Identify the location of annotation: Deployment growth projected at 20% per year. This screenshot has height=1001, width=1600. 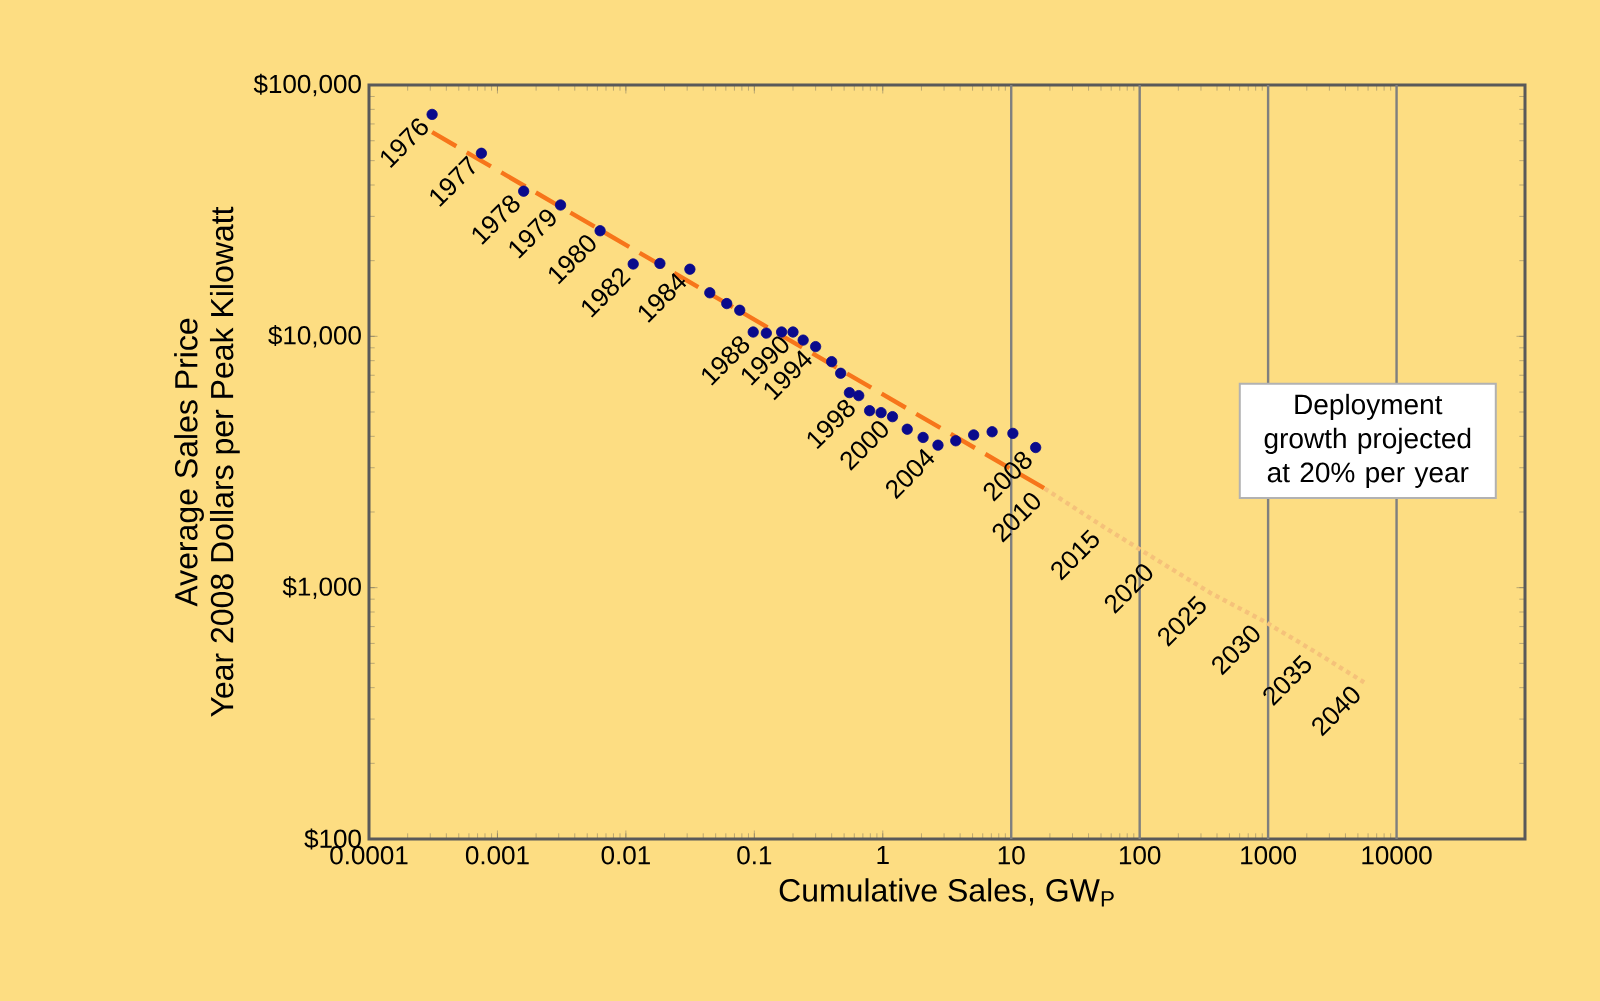
(1367, 440).